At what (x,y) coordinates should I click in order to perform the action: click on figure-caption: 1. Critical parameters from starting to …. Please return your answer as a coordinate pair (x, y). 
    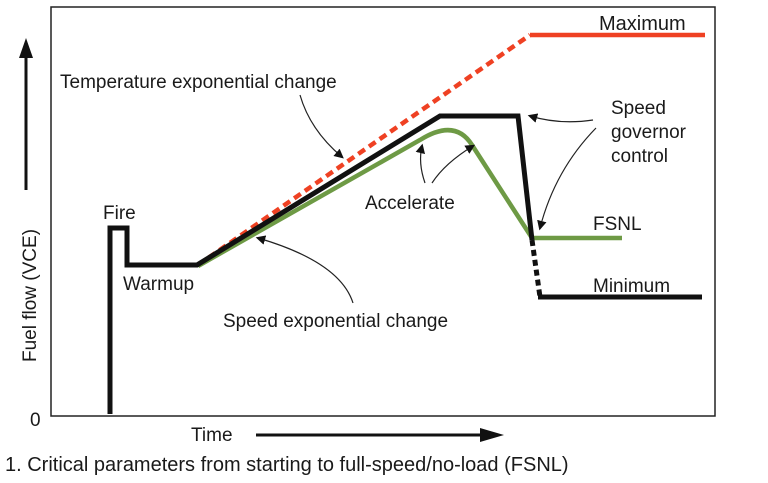
    Looking at the image, I should click on (287, 465).